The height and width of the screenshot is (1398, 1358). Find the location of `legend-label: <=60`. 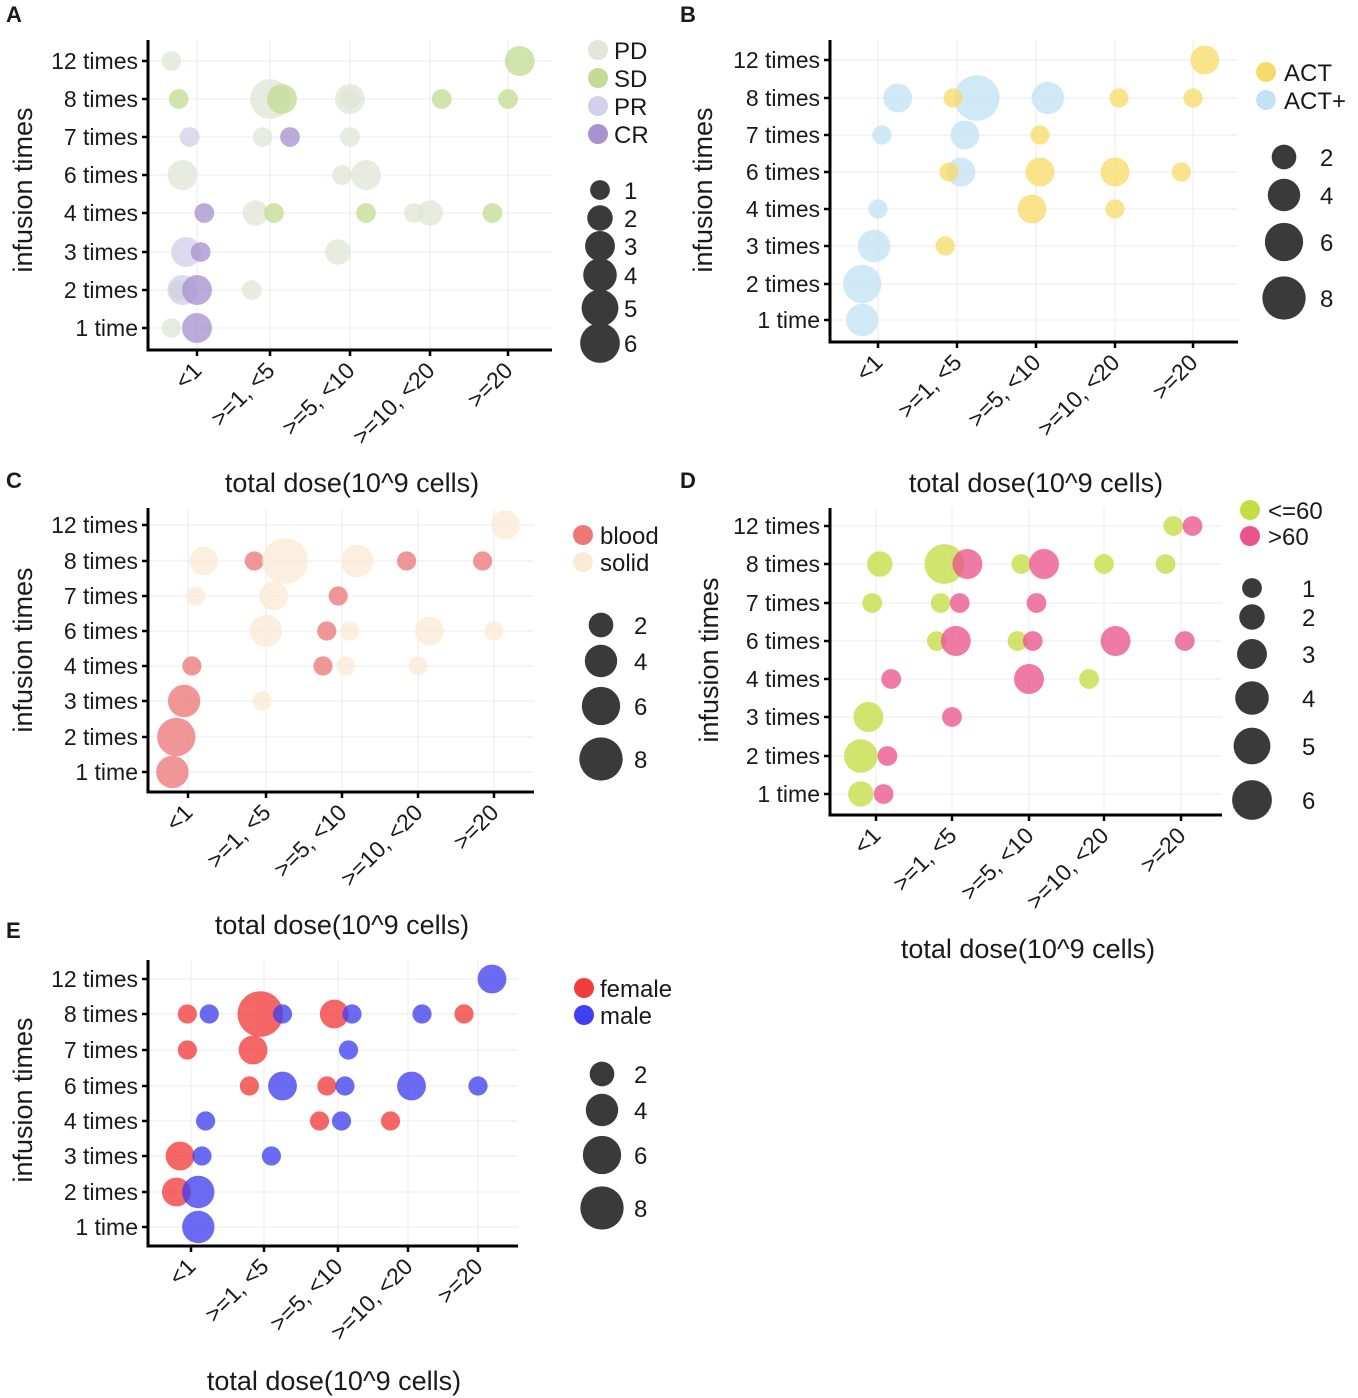

legend-label: <=60 is located at coordinates (1295, 511).